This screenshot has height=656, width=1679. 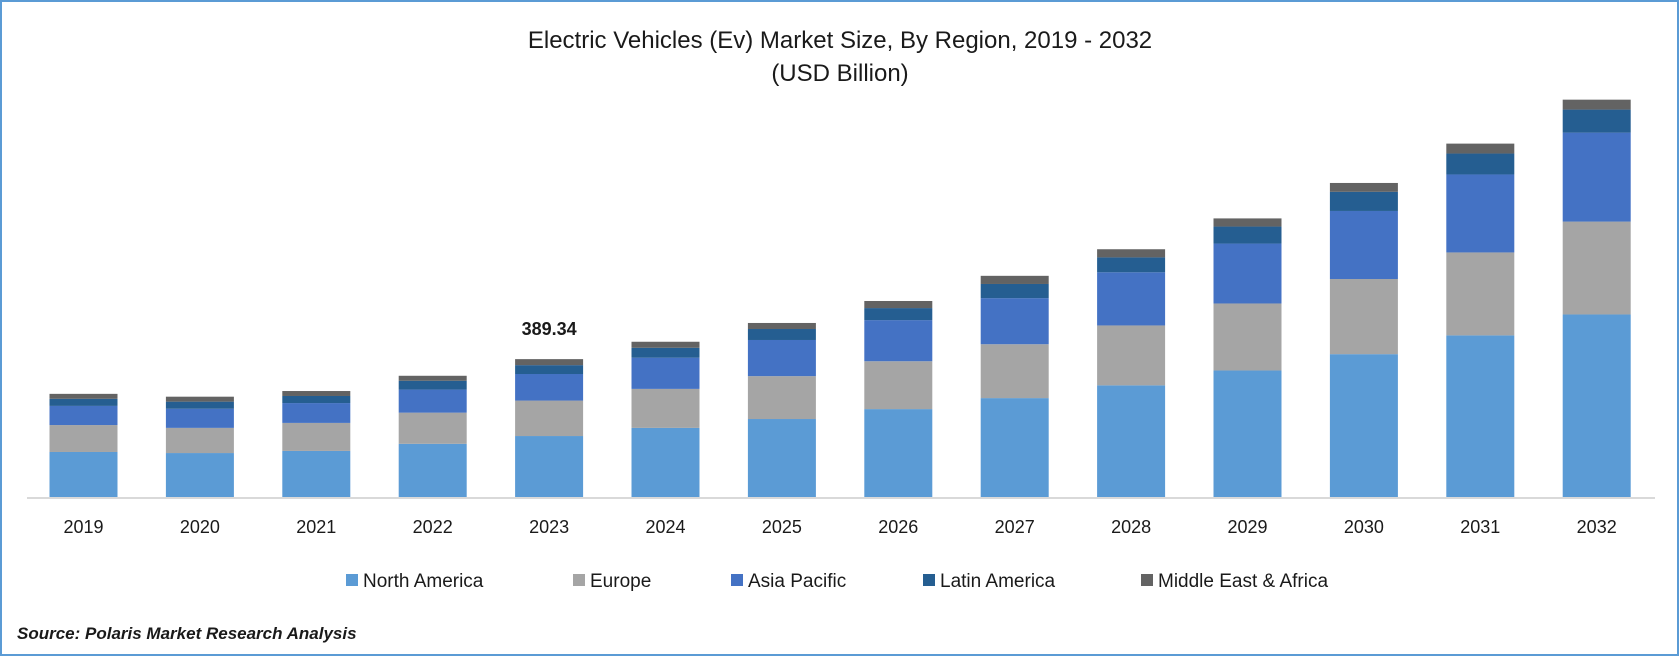 I want to click on x-tick-label: 2026, so click(x=898, y=527).